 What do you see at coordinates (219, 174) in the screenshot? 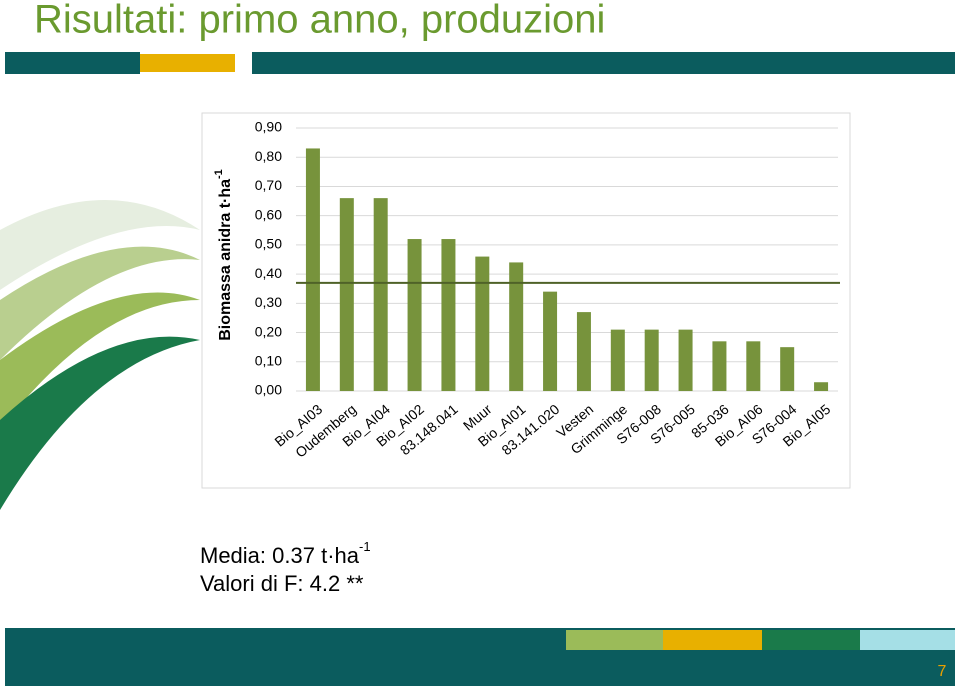
I see `y-axis-label-sup: -1` at bounding box center [219, 174].